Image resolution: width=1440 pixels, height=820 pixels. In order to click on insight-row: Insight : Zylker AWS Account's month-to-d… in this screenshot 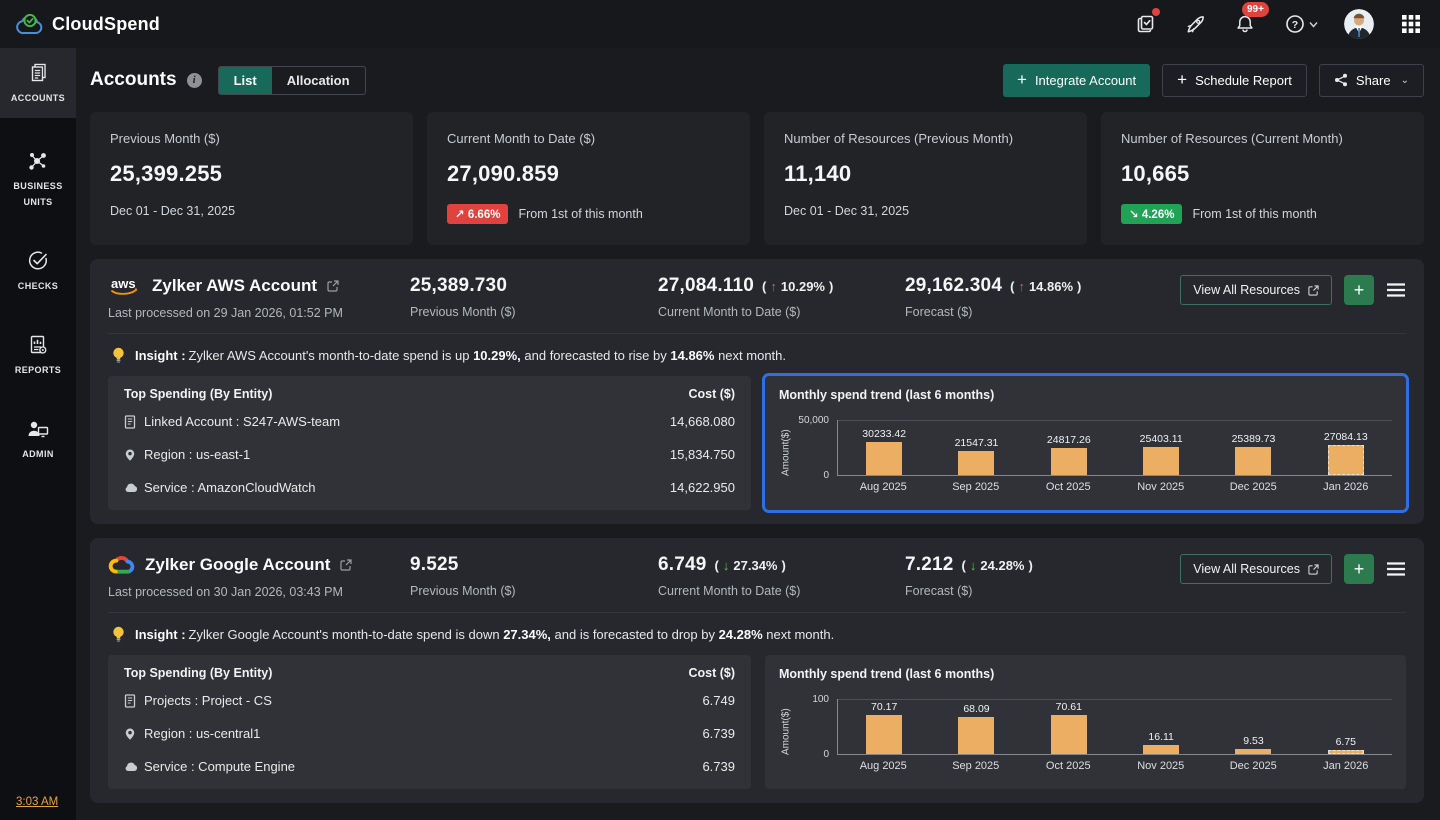, I will do `click(757, 355)`.